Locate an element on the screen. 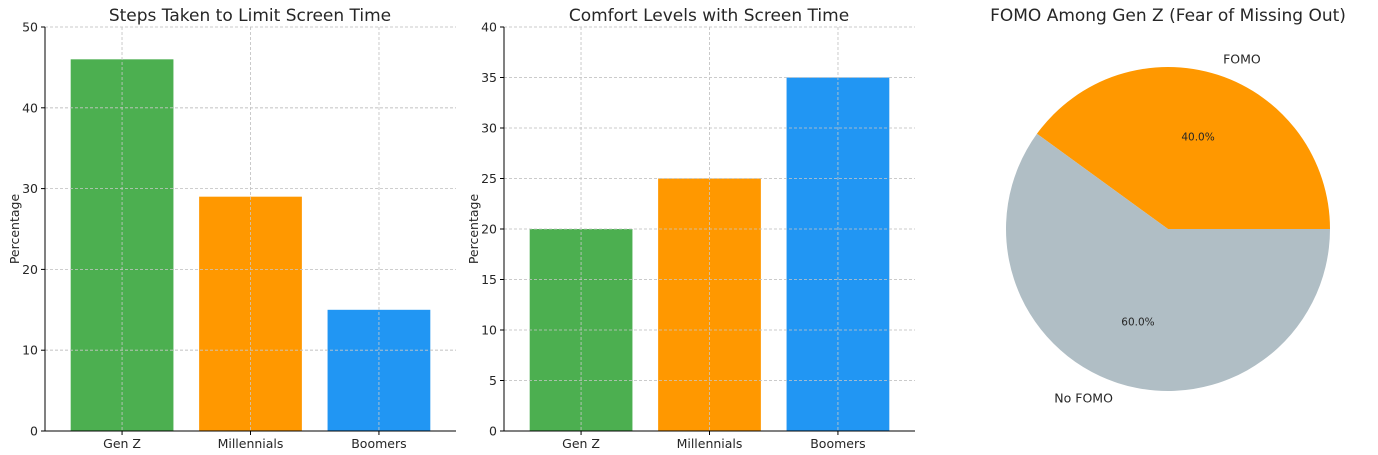 This screenshot has height=455, width=1378. pie-slice-label: FOMO is located at coordinates (1242, 59).